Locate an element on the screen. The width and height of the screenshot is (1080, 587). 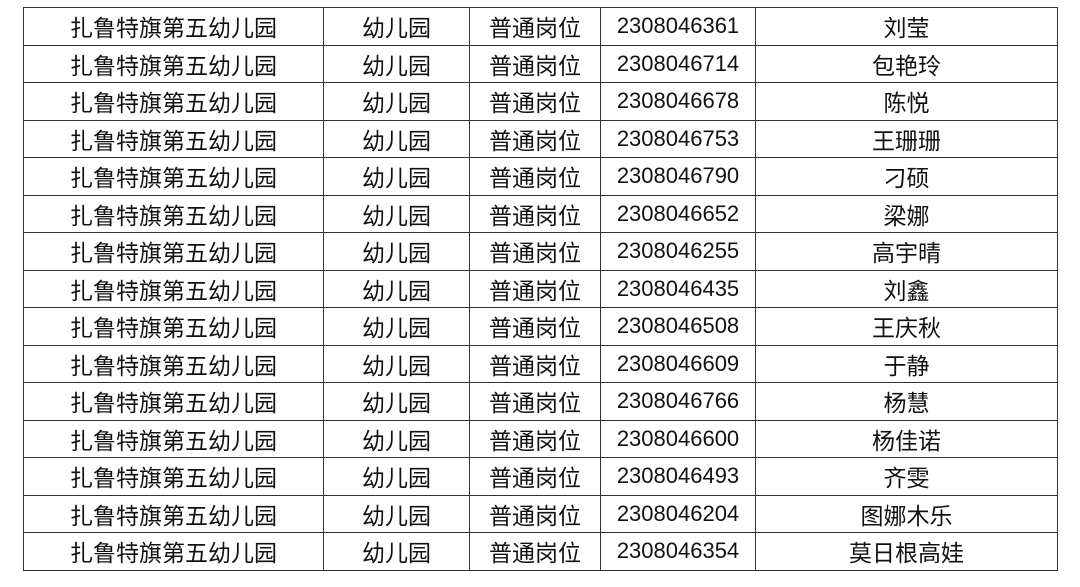
table-row: 扎鲁特旗第五幼儿园 幼儿园 普通岗位 2308046609 于静 is located at coordinates (540, 363).